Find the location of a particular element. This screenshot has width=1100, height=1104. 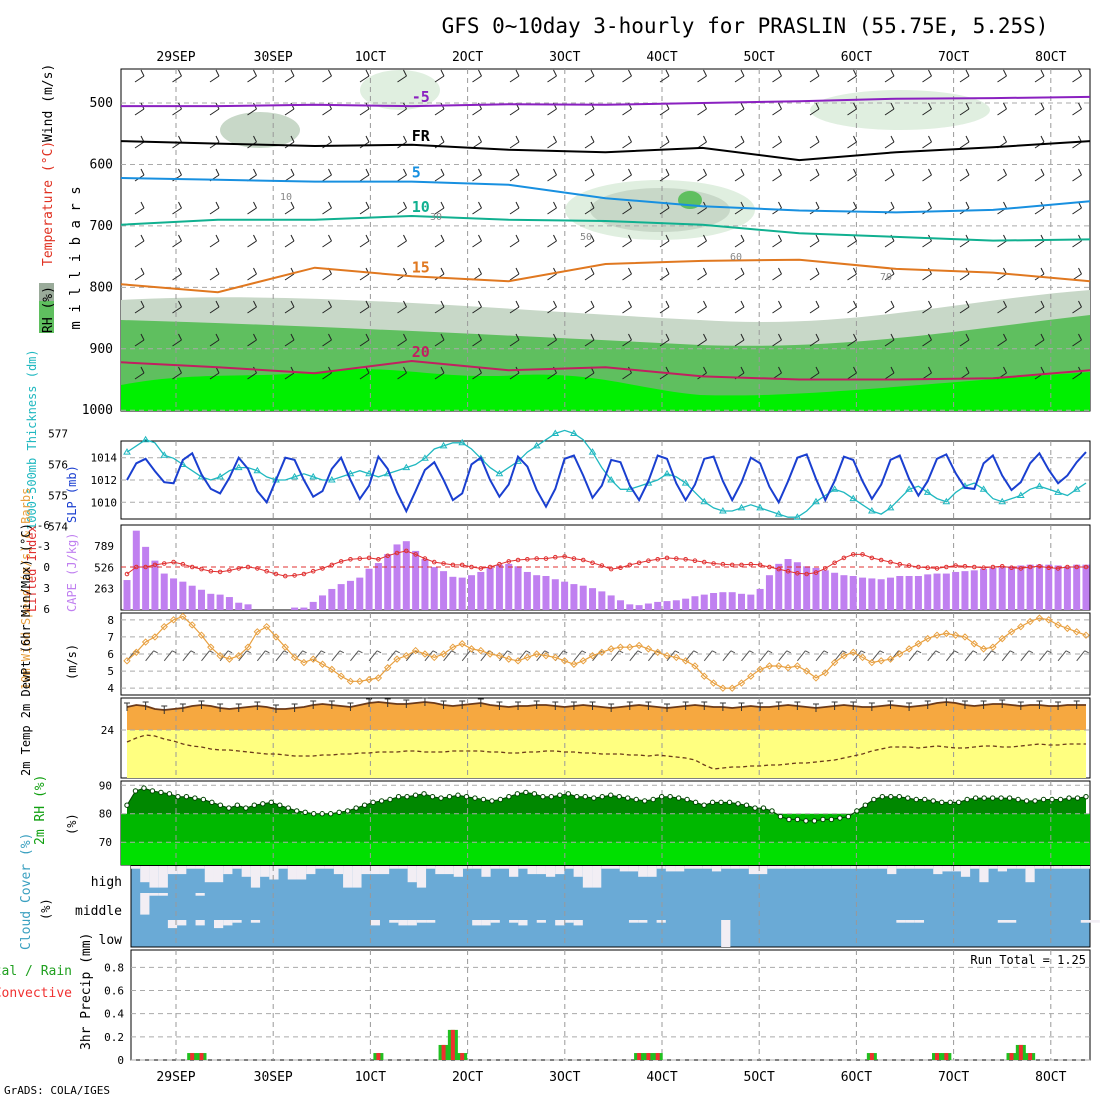

temp-tick: 24 is located at coordinates (108, 730).